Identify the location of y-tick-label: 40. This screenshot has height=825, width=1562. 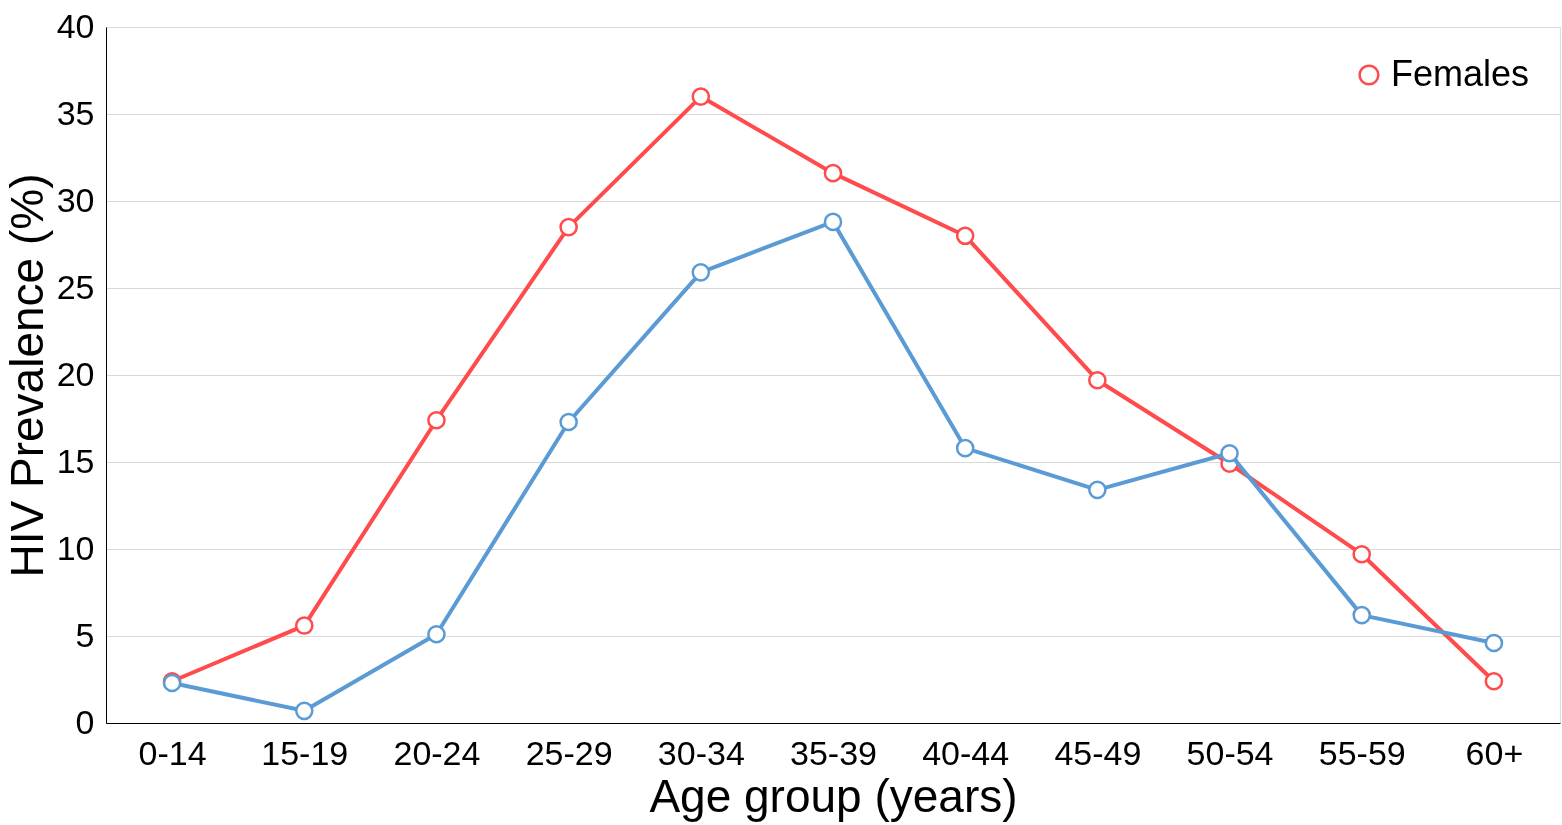
(75, 25).